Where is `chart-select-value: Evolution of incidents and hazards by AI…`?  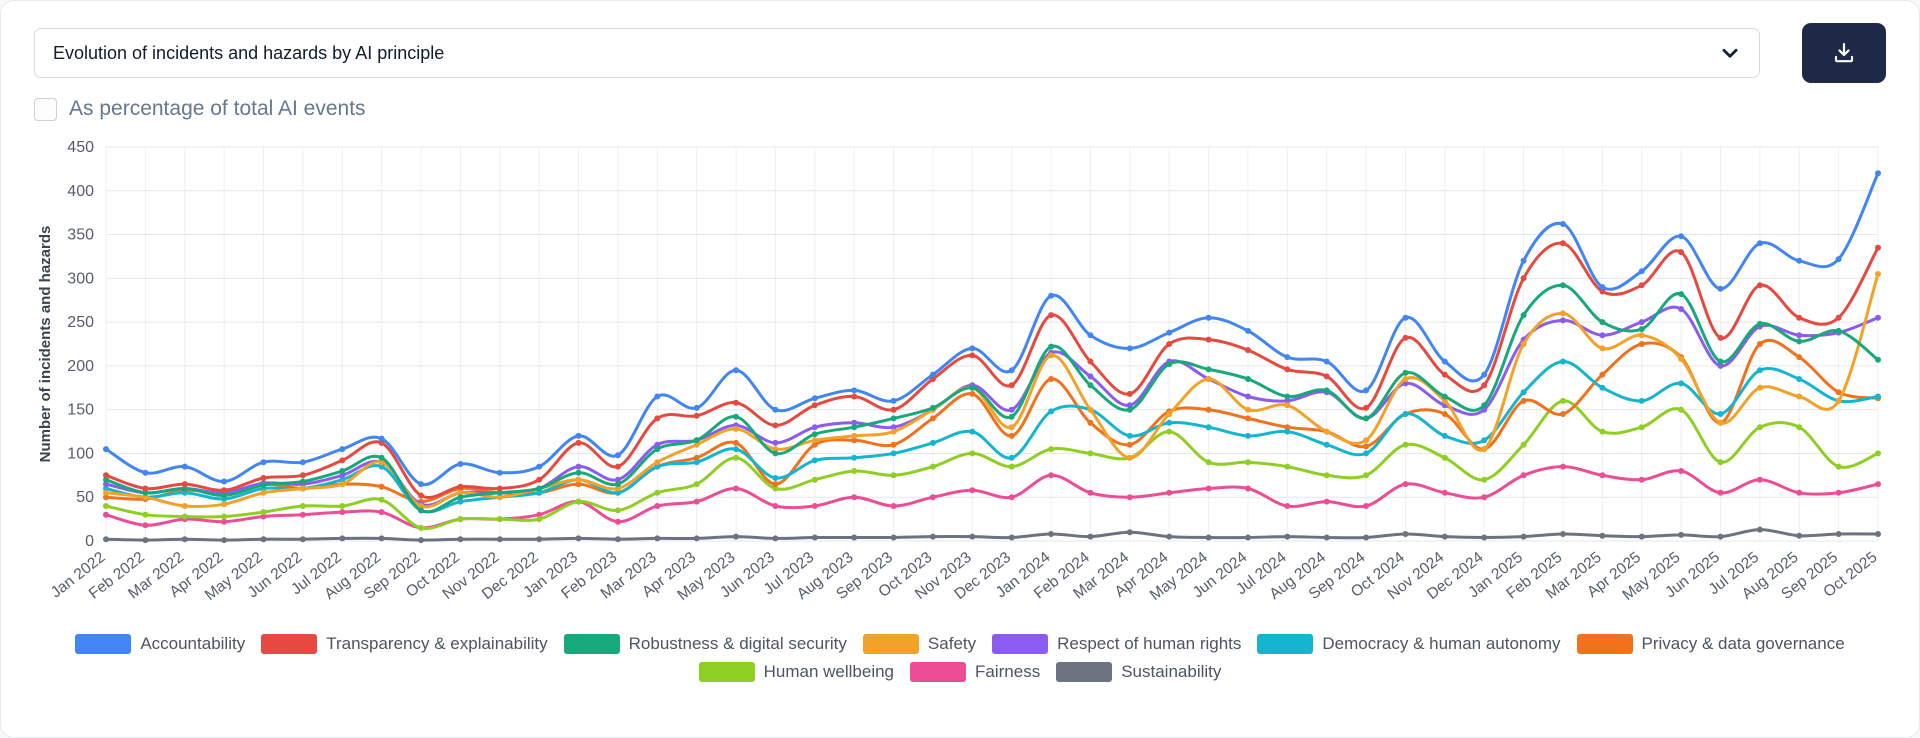 chart-select-value: Evolution of incidents and hazards by AI… is located at coordinates (249, 52).